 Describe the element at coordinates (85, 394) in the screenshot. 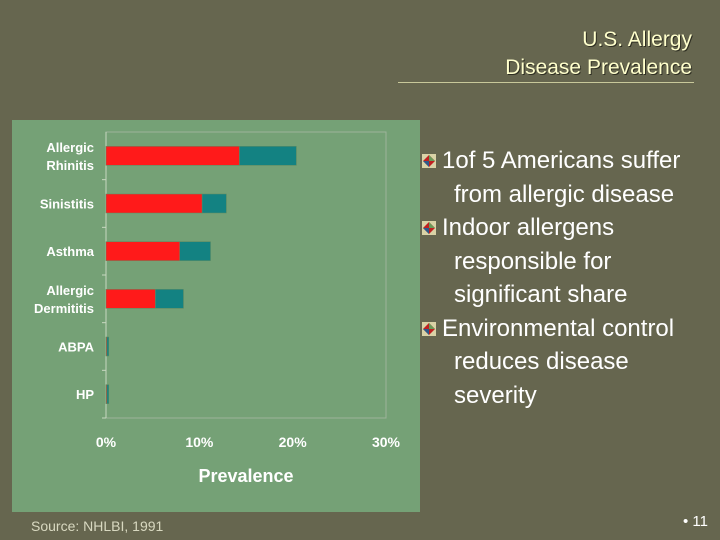

I see `category-label-6: HP` at that location.